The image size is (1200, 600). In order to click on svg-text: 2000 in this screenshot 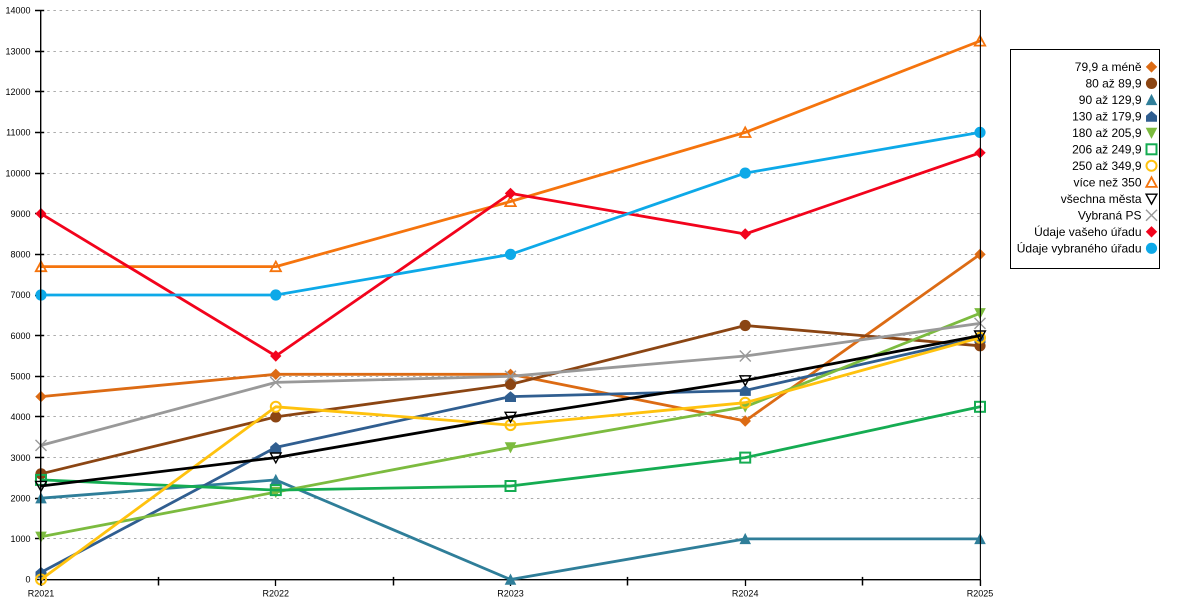, I will do `click(20, 498)`.